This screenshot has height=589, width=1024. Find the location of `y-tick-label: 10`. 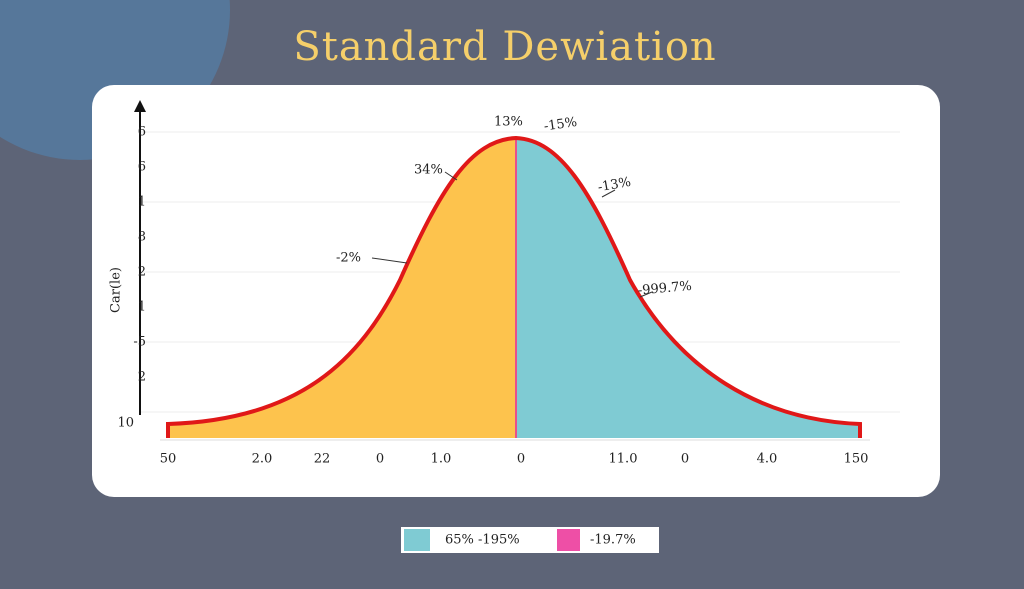

y-tick-label: 10 is located at coordinates (125, 423).